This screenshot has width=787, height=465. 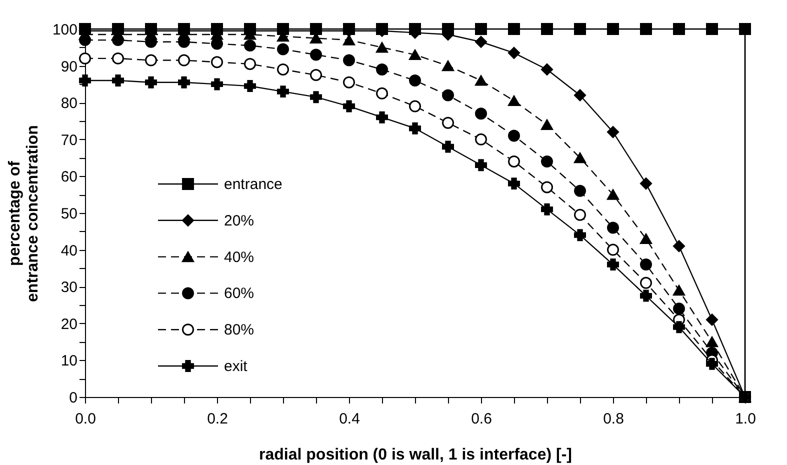 I want to click on y-tick-label: 50, so click(x=69, y=214).